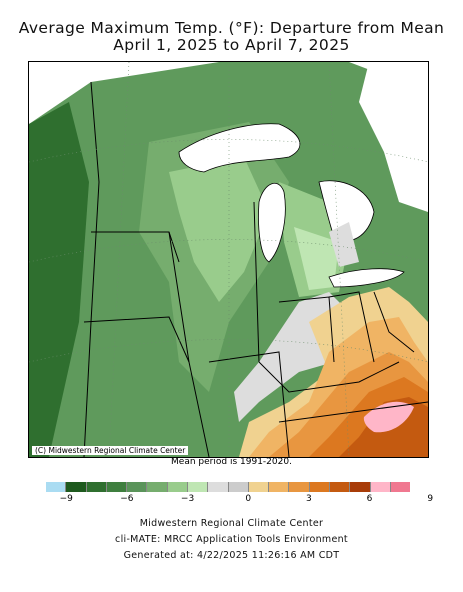 Image resolution: width=463 pixels, height=592 pixels. Describe the element at coordinates (239, 148) in the screenshot. I see `lake-superior` at that location.